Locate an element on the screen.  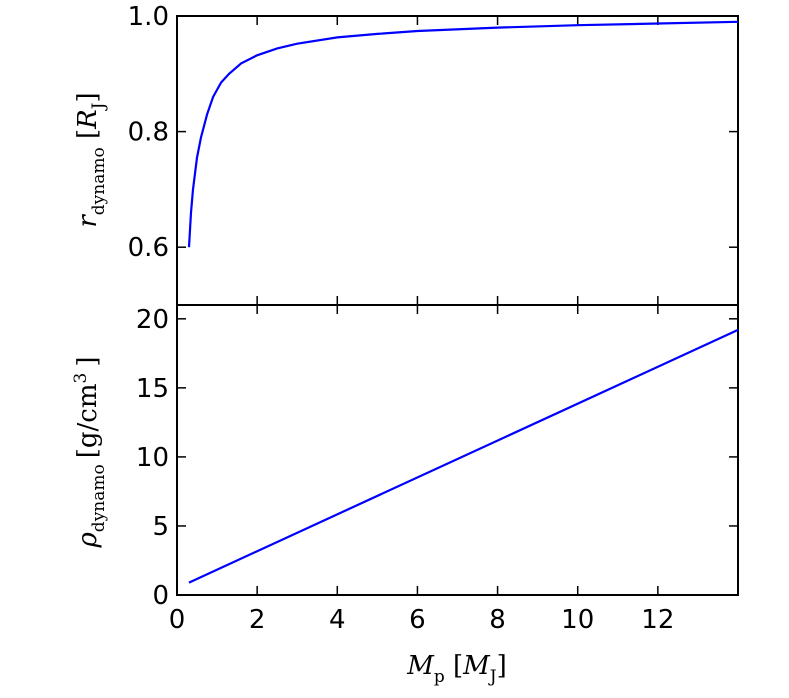
bottom-ytick-labels: 0 5 10 15 20 is located at coordinates (152, 458).